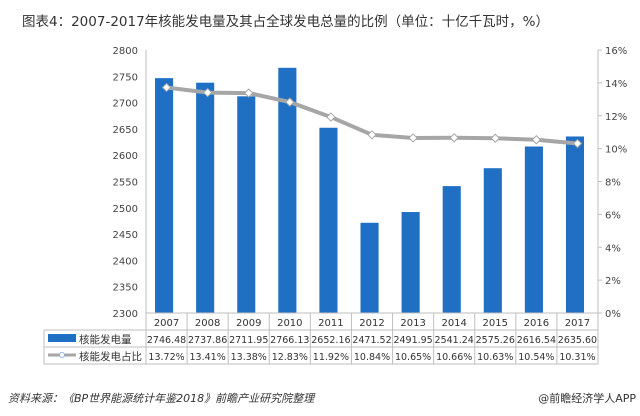  What do you see at coordinates (125, 130) in the screenshot?
I see `left-tick-label: 2650` at bounding box center [125, 130].